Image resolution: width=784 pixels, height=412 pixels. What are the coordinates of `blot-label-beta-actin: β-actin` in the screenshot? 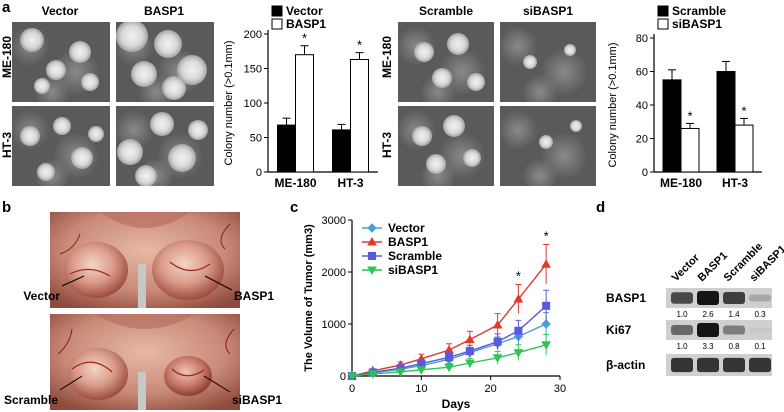 It's located at (625, 365).